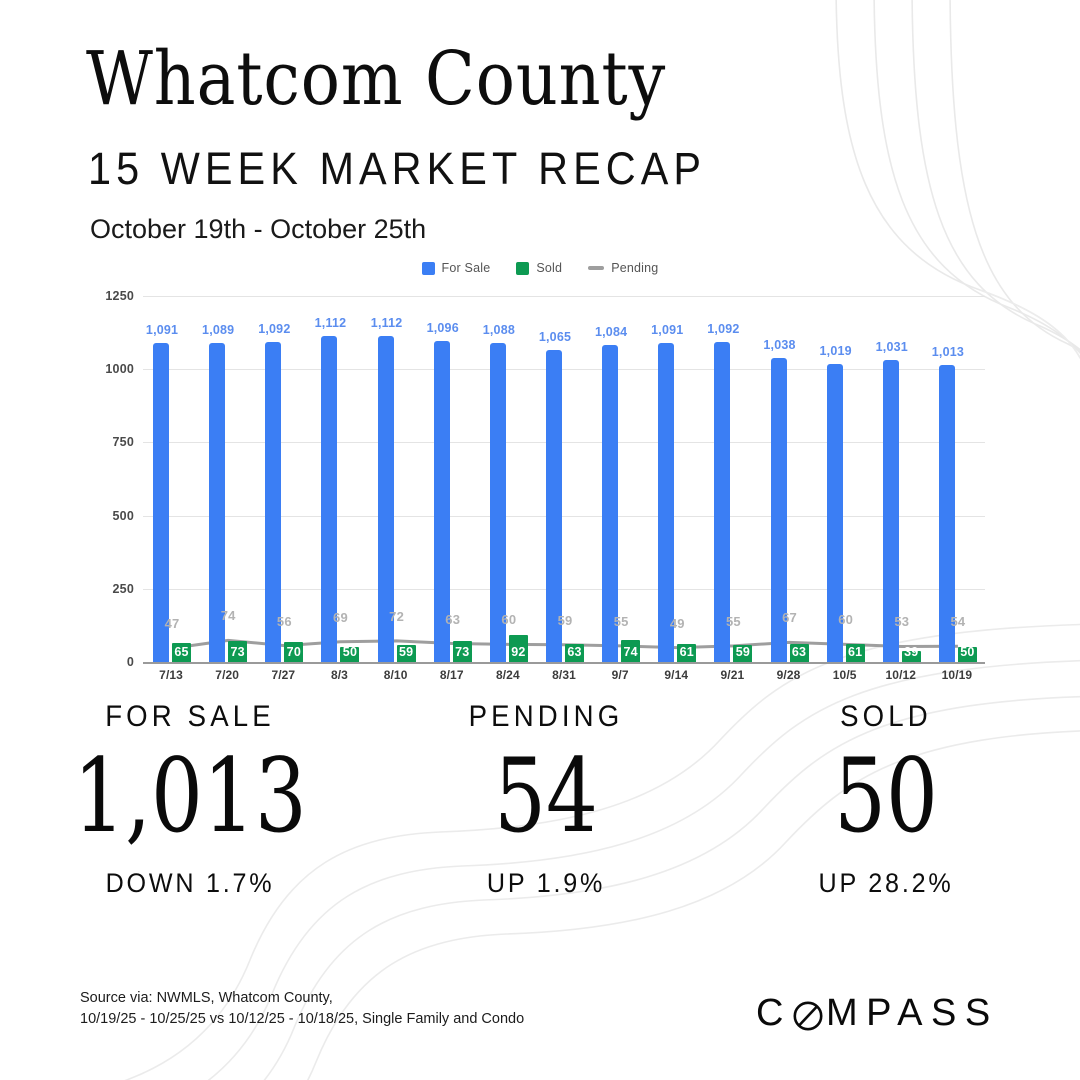 The image size is (1080, 1080). I want to click on for-sale-value-label: 1,013, so click(948, 352).